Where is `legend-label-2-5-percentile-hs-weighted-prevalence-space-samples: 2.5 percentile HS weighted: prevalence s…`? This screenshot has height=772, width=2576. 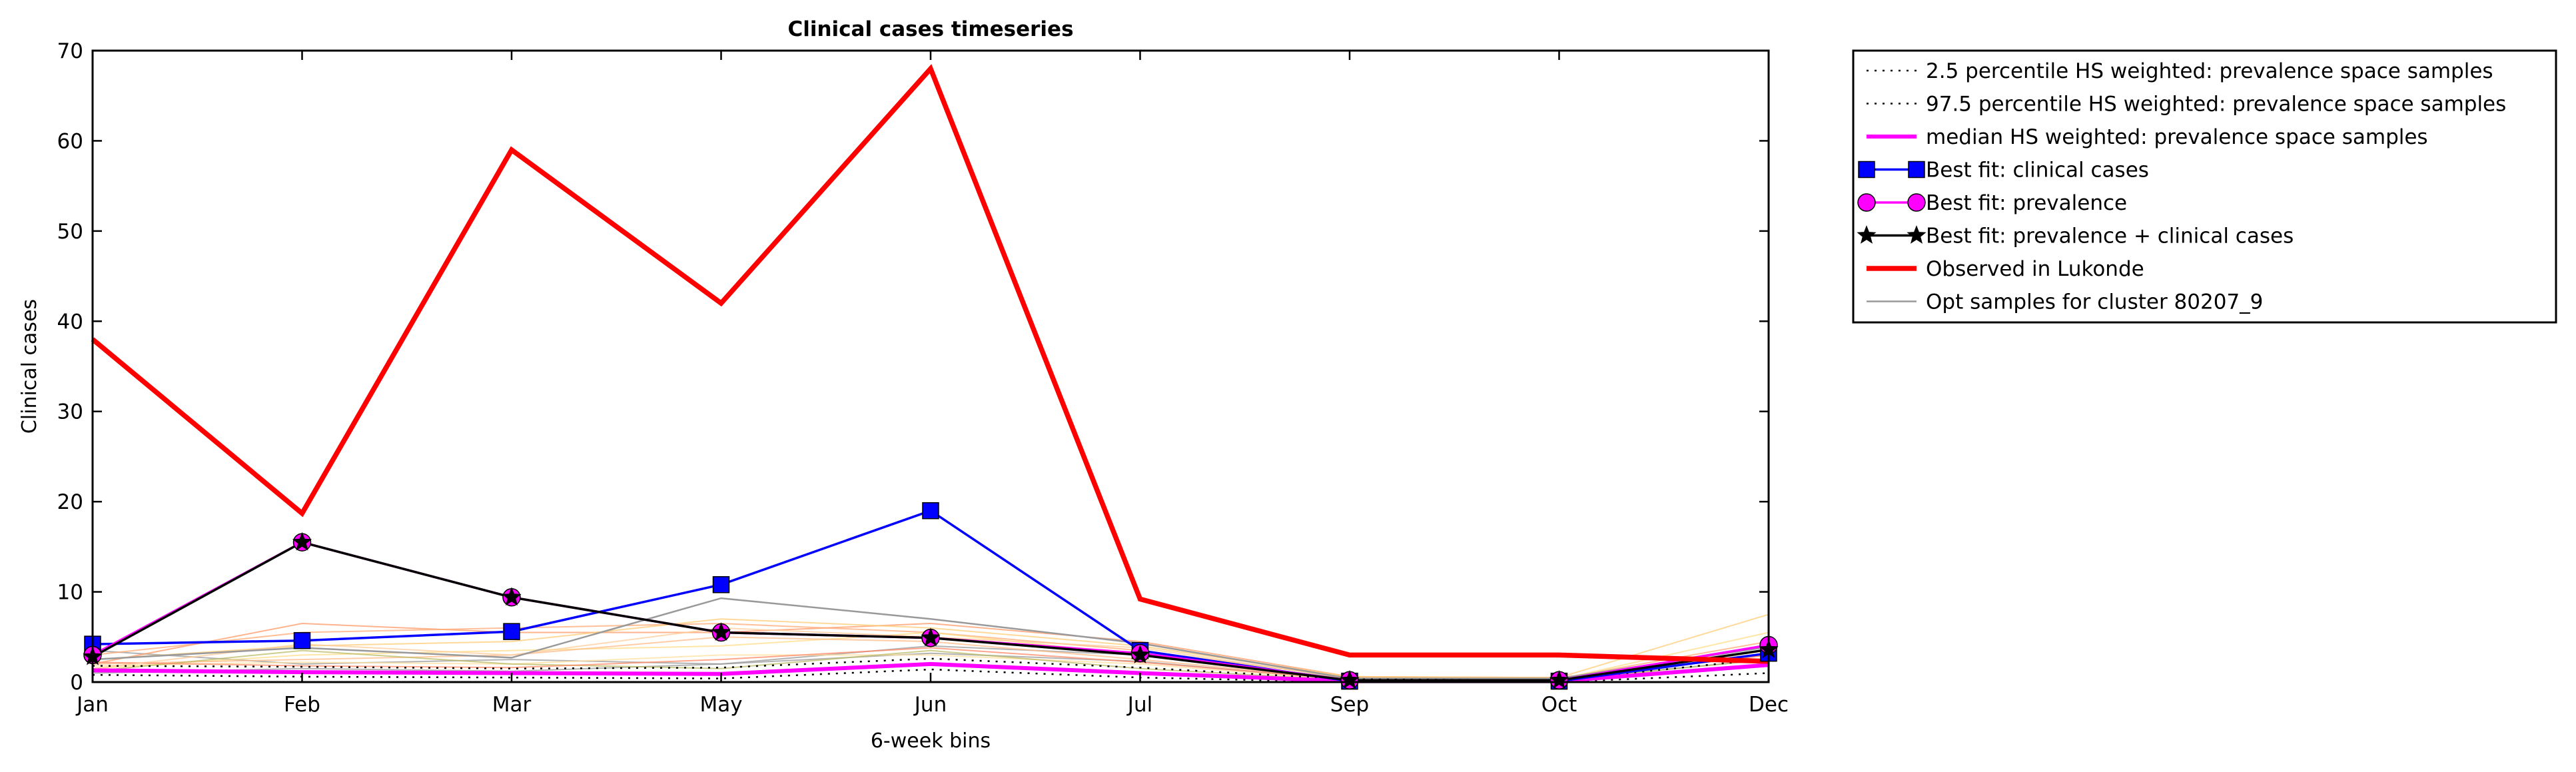
legend-label-2-5-percentile-hs-weighted-prevalence-space-samples: 2.5 percentile HS weighted: prevalence s… is located at coordinates (2209, 71).